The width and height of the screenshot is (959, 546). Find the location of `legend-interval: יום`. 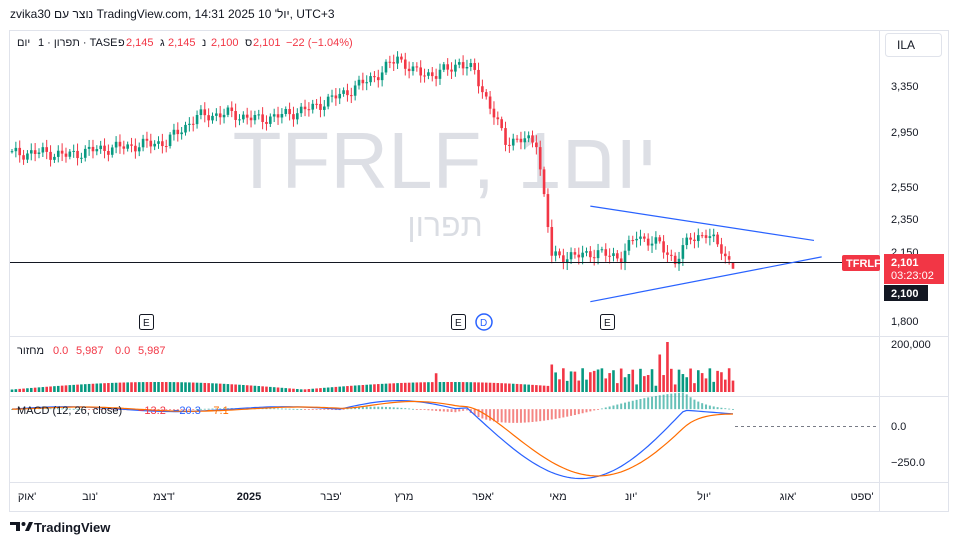

legend-interval: יום is located at coordinates (23, 43).